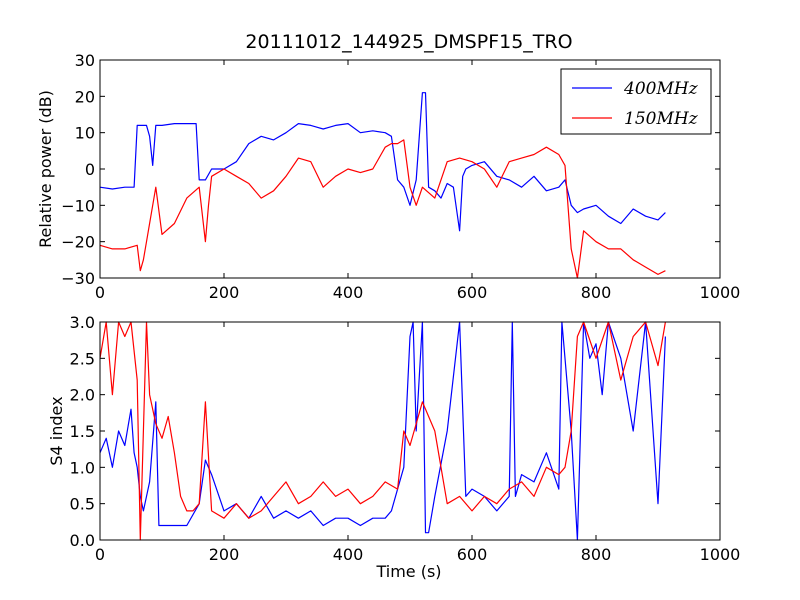 Image resolution: width=800 pixels, height=600 pixels. What do you see at coordinates (82, 467) in the screenshot?
I see `y-tick-label: 1.0` at bounding box center [82, 467].